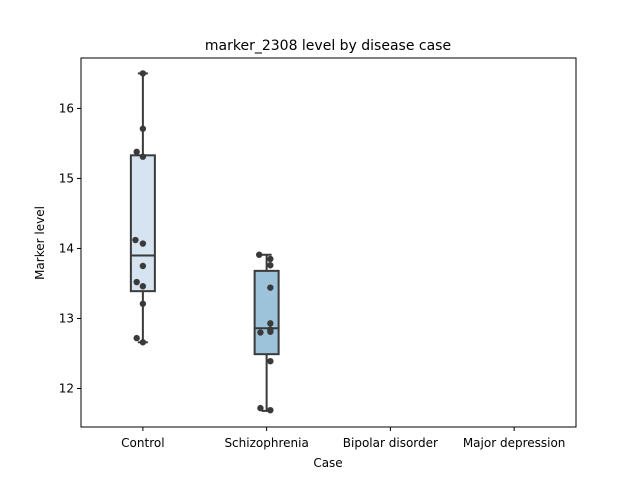 This screenshot has width=640, height=480. What do you see at coordinates (66, 388) in the screenshot?
I see `y-tick-label: 12` at bounding box center [66, 388].